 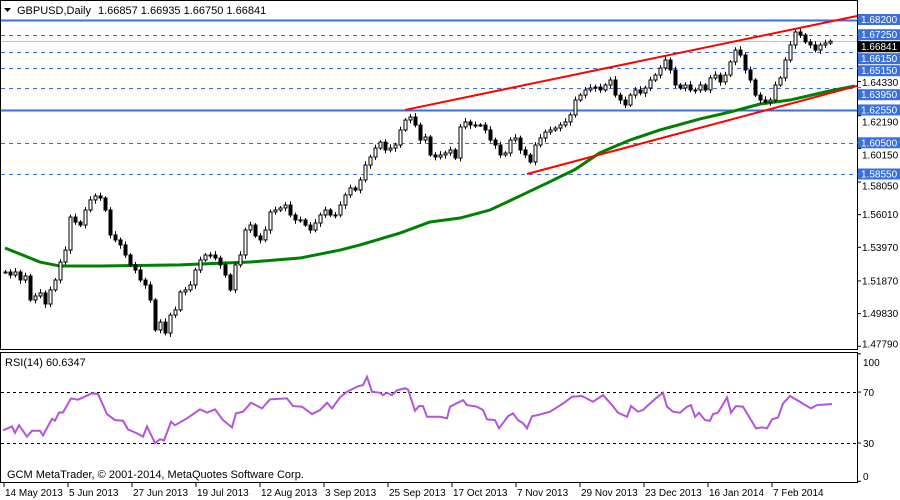 I want to click on level-label: 1.67250, so click(x=879, y=35).